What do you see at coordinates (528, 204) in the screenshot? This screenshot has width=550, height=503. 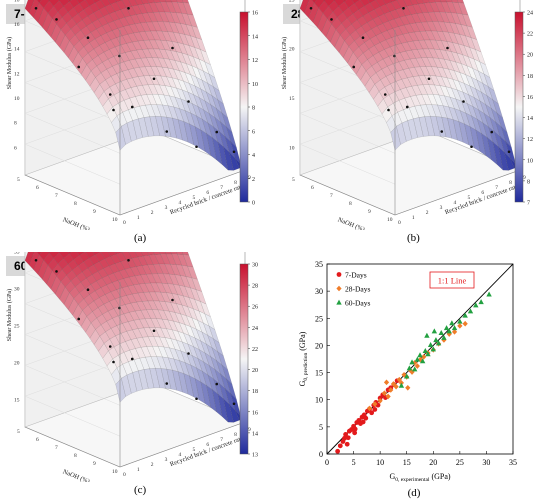 I see `colorbar-label: 7` at bounding box center [528, 204].